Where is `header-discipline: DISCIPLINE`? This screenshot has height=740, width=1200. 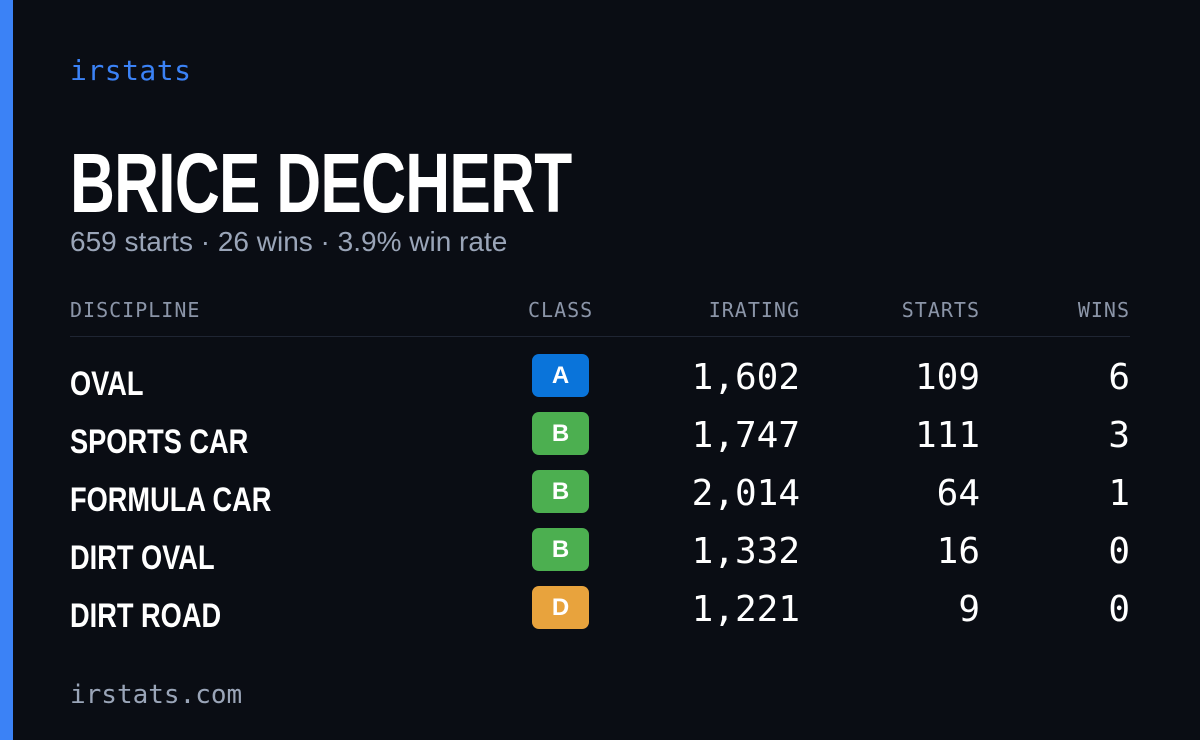
header-discipline: DISCIPLINE is located at coordinates (135, 310).